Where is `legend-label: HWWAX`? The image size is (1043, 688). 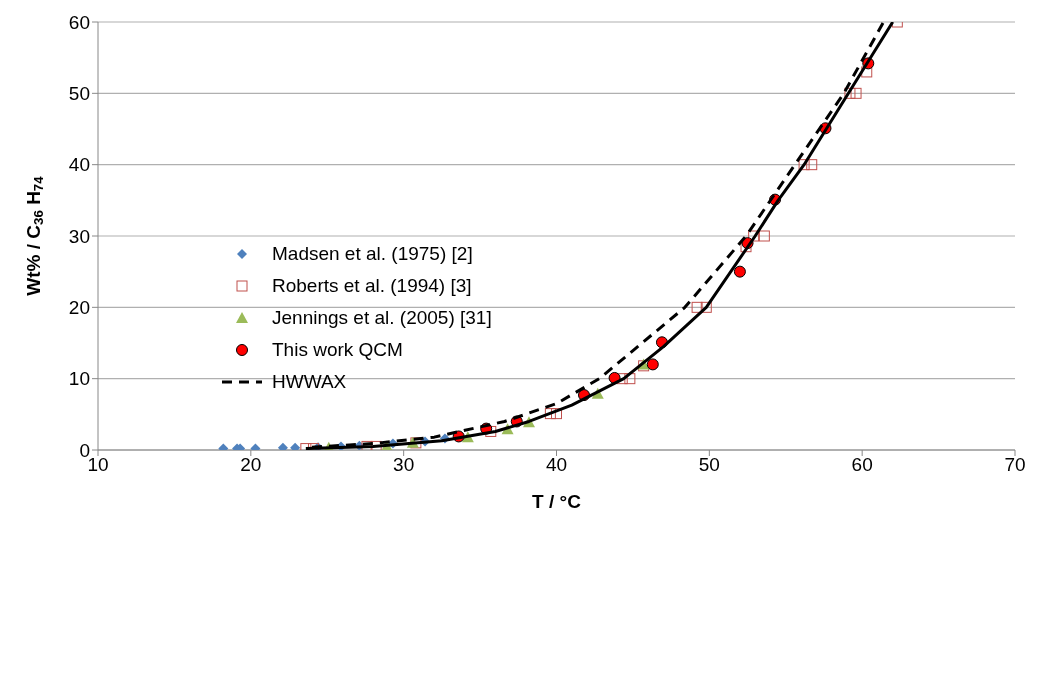 legend-label: HWWAX is located at coordinates (309, 382).